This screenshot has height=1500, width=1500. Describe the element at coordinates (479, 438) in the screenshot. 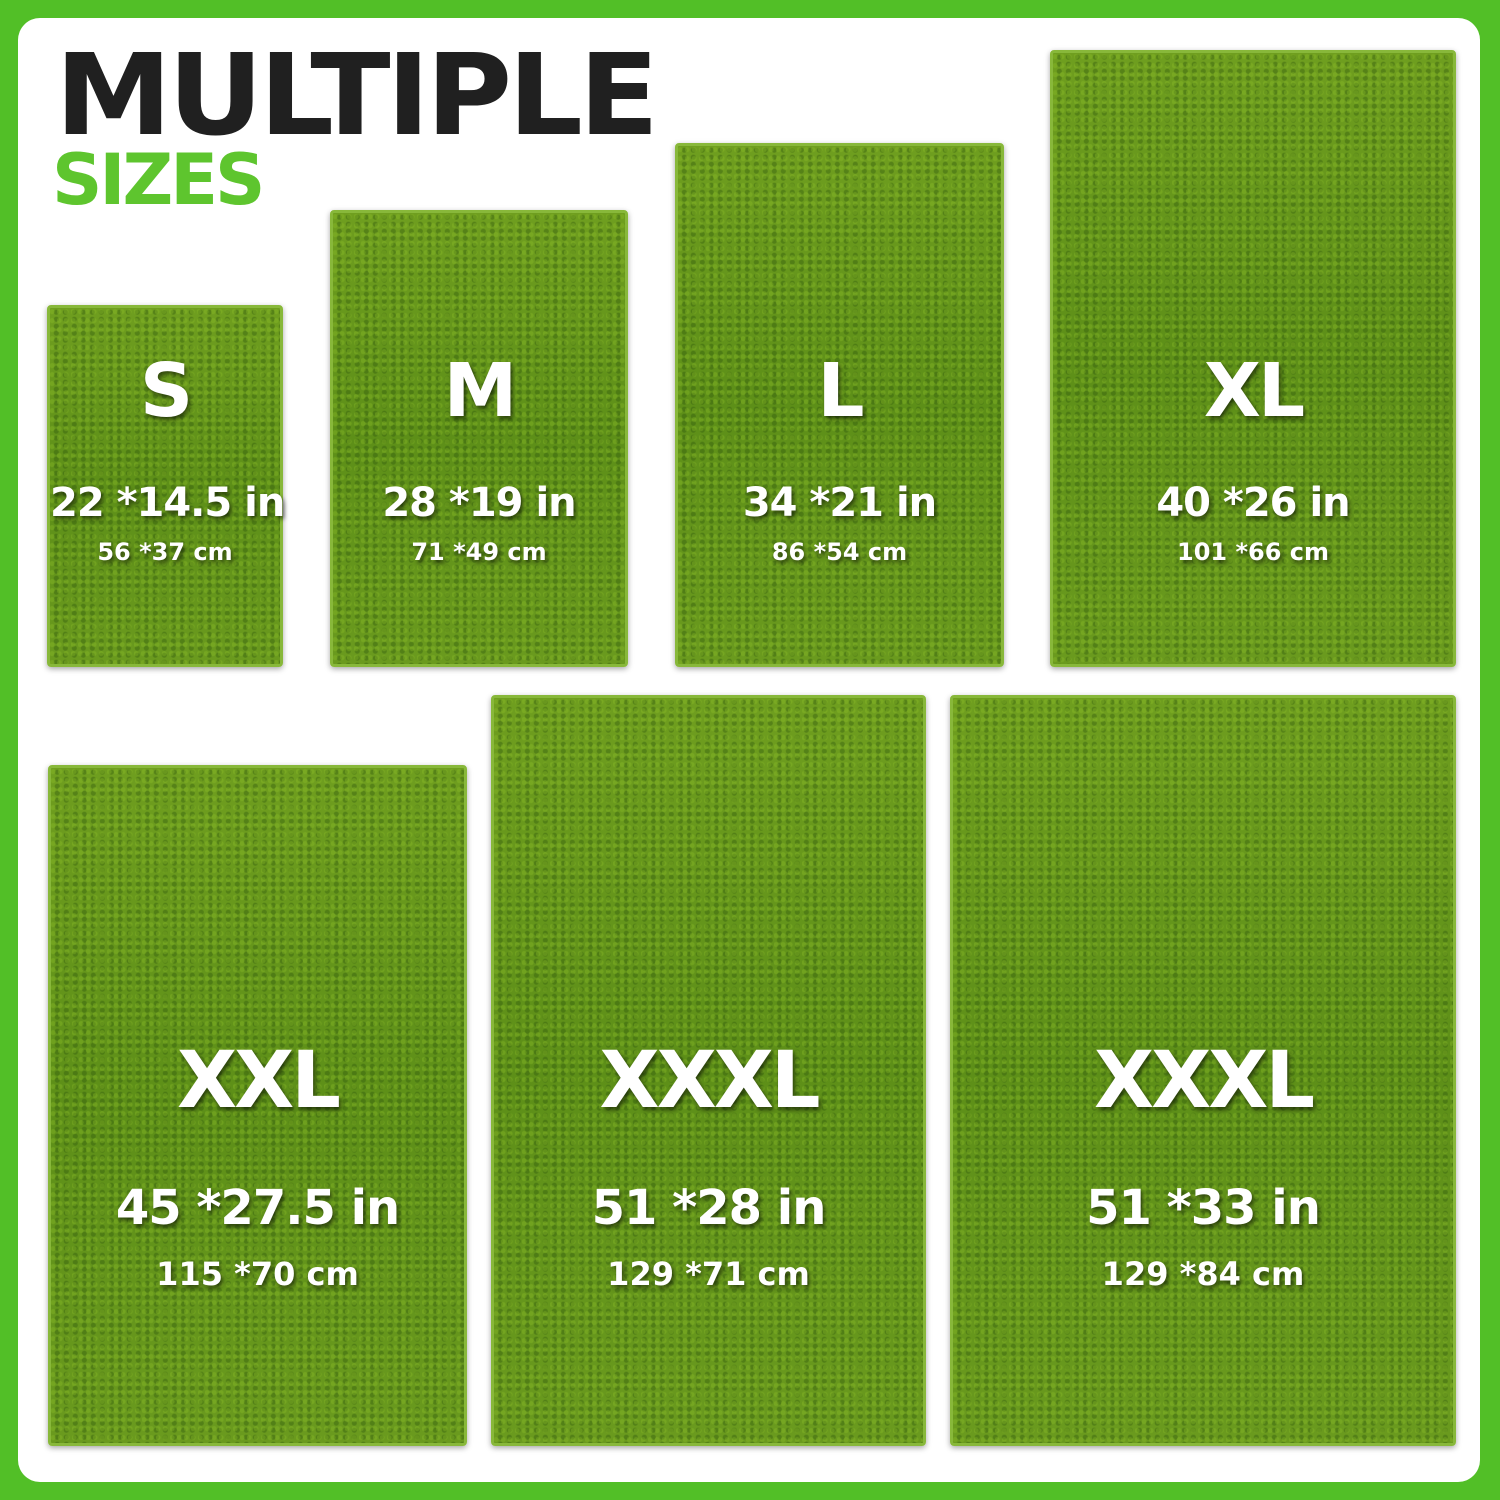

I see `rug-m: M 28 *19 in 71 *49 cm` at that location.